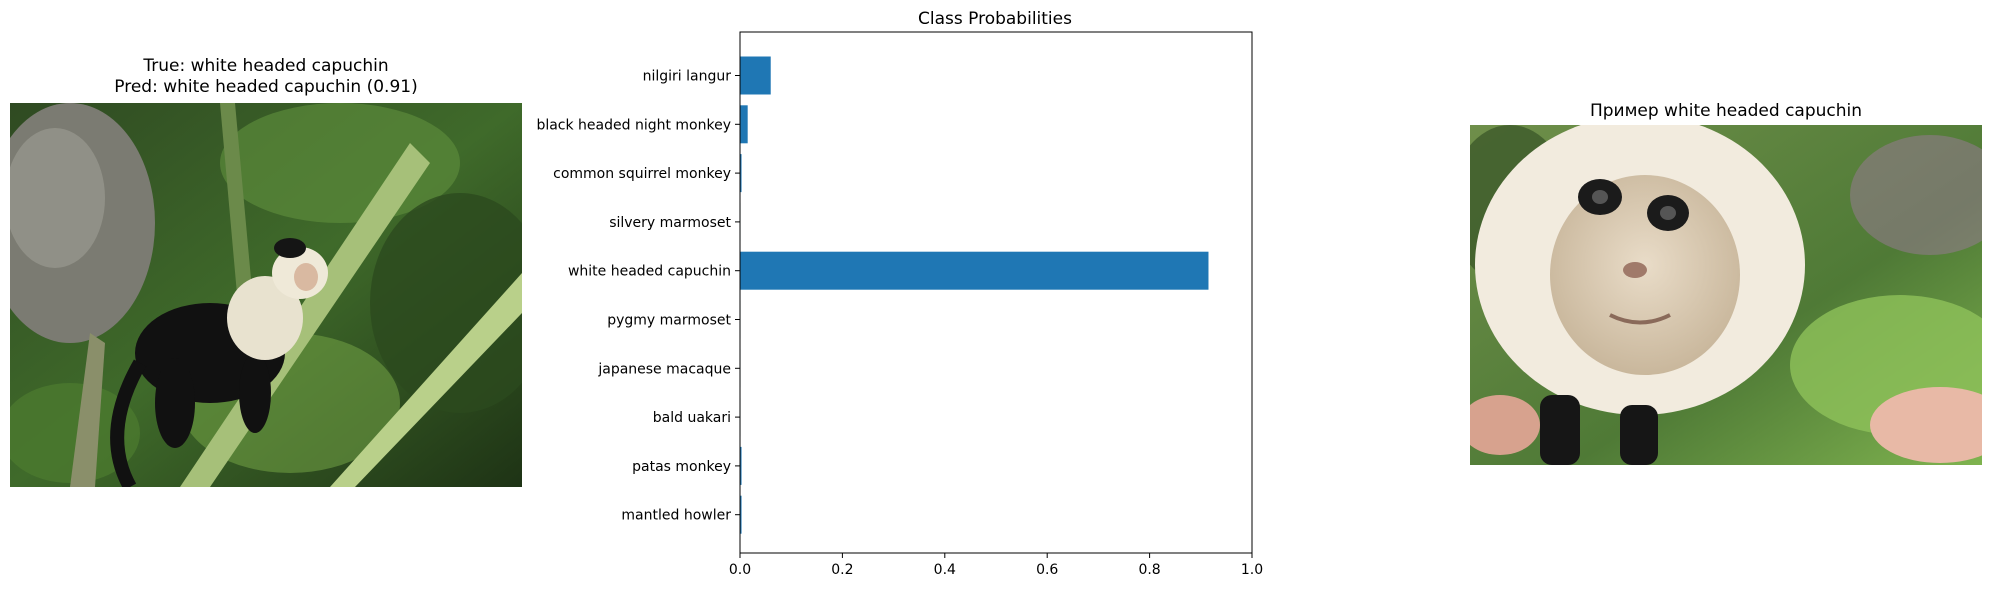  I want to click on y-tick-label: silvery marmoset, so click(670, 223).